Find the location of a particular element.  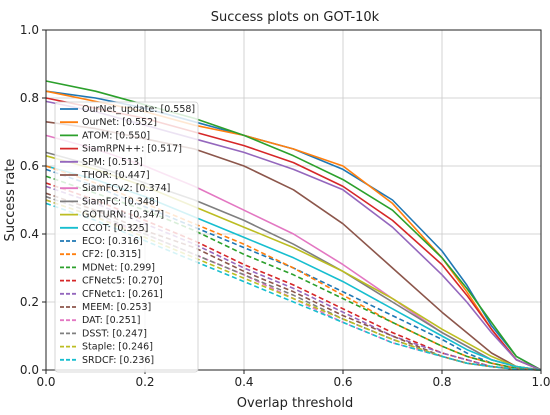

x-tick-label: 0.4 is located at coordinates (243, 382).